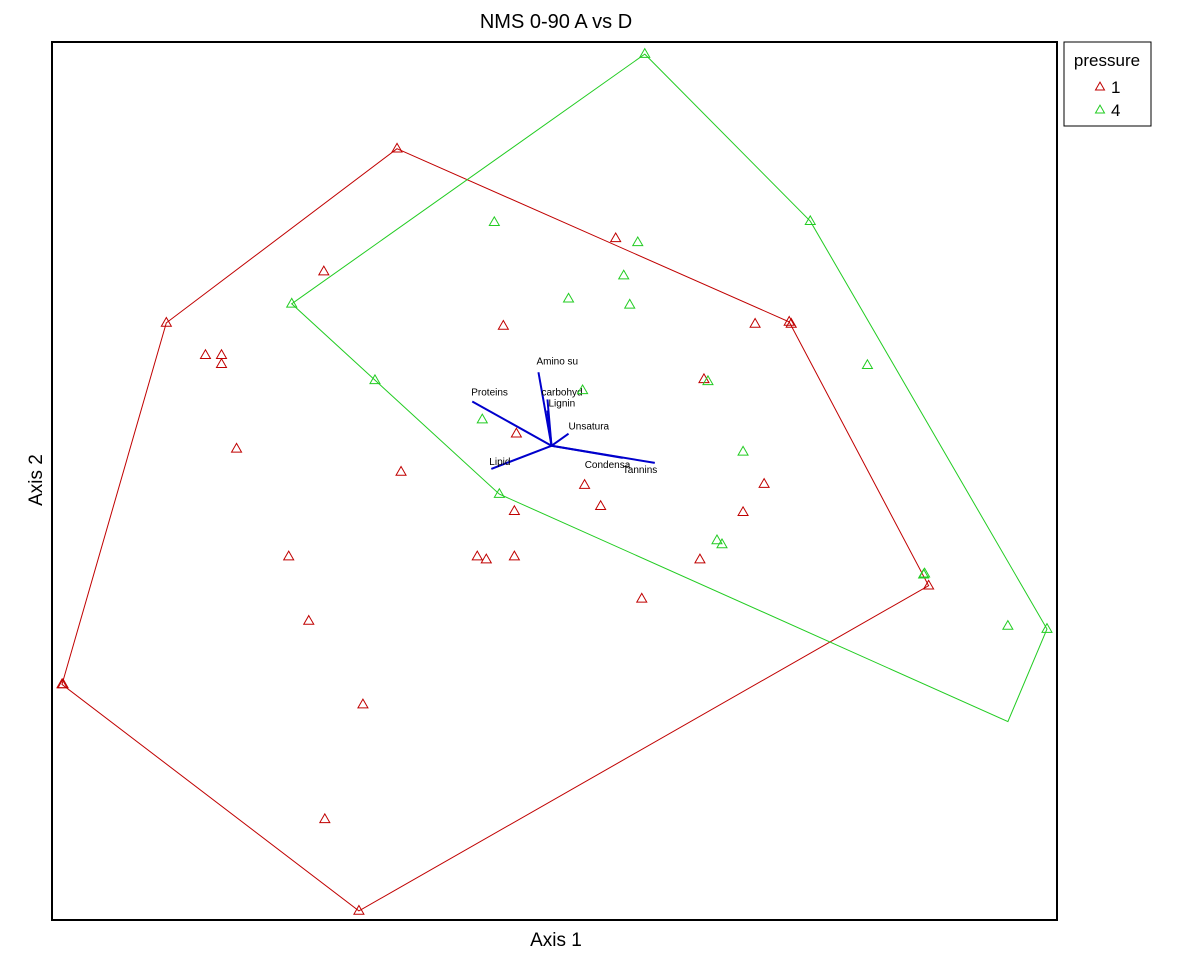 Image resolution: width=1193 pixels, height=963 pixels. Describe the element at coordinates (556, 22) in the screenshot. I see `chart-title: NMS 0-90 A vs D` at that location.